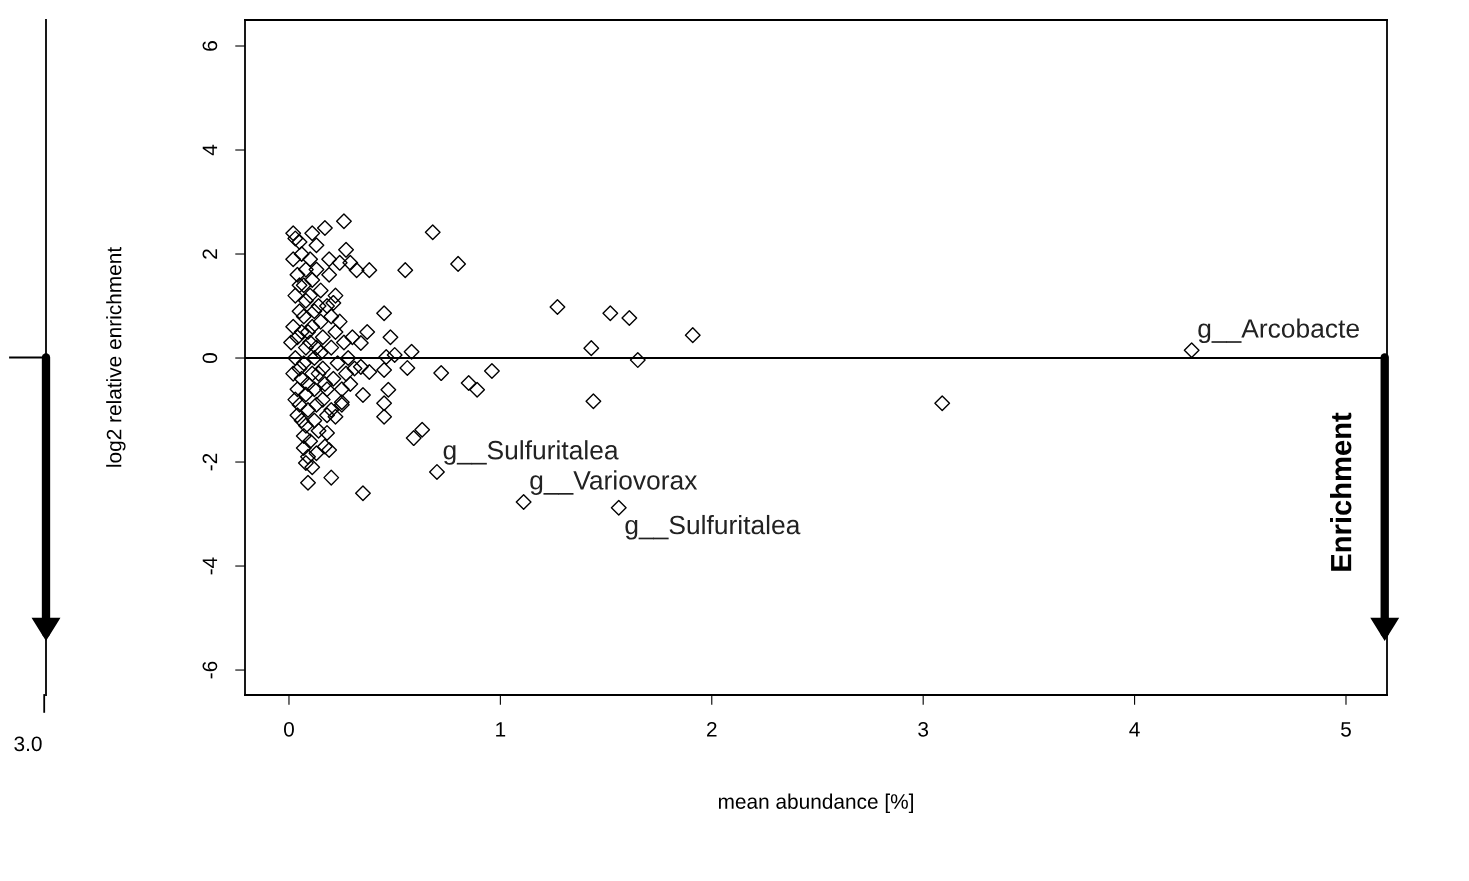 The height and width of the screenshot is (881, 1469). I want to click on x-tick-label: 0, so click(288, 729).